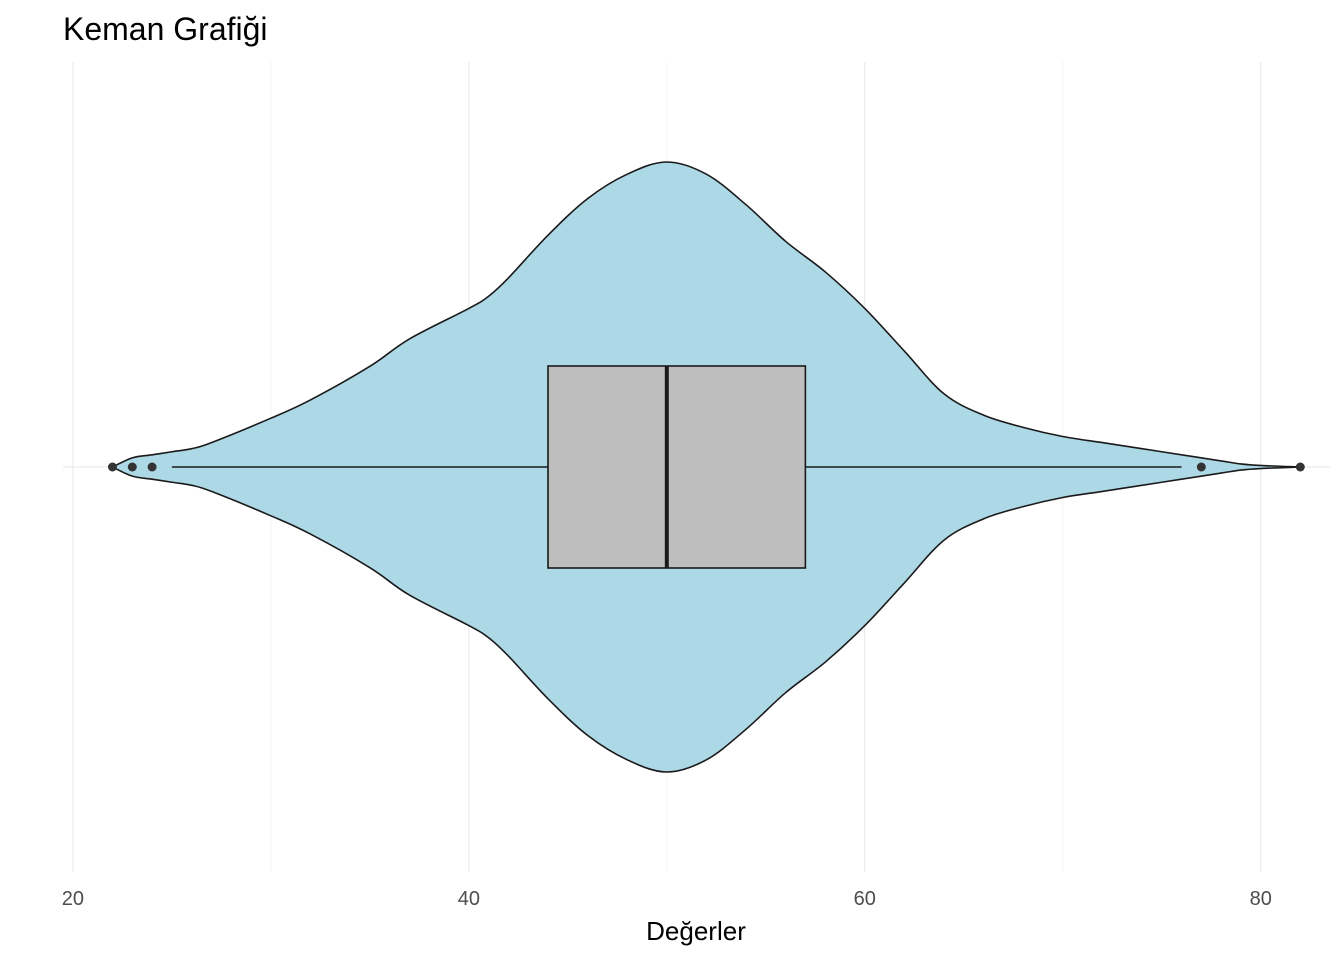  What do you see at coordinates (1261, 899) in the screenshot?
I see `x-tick-label-80: 80` at bounding box center [1261, 899].